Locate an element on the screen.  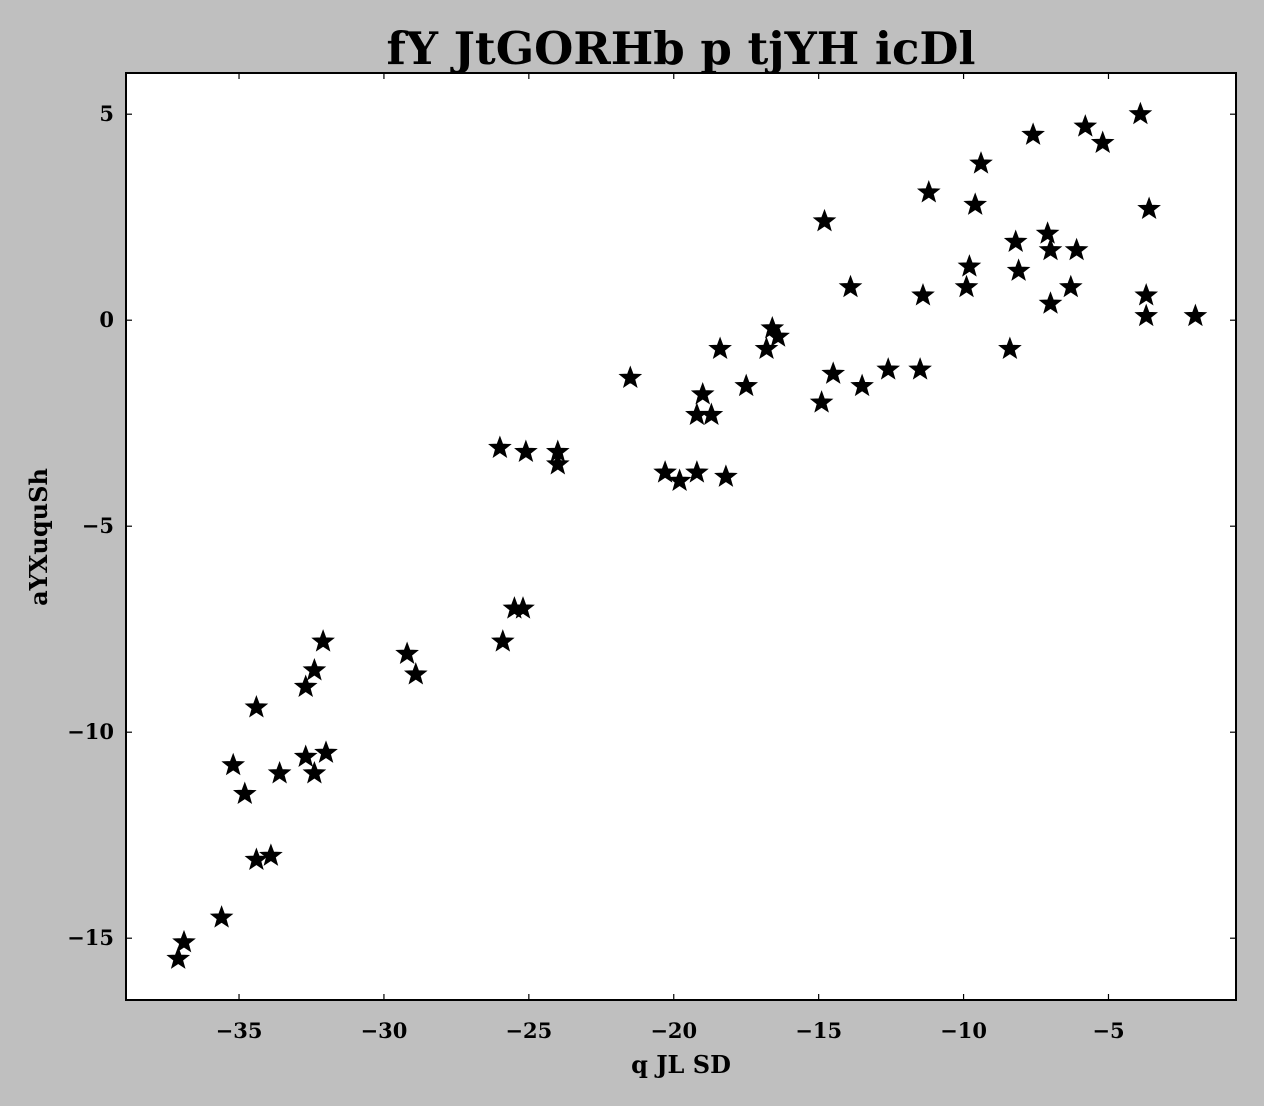
x-tick-label: −30 is located at coordinates (384, 1030).